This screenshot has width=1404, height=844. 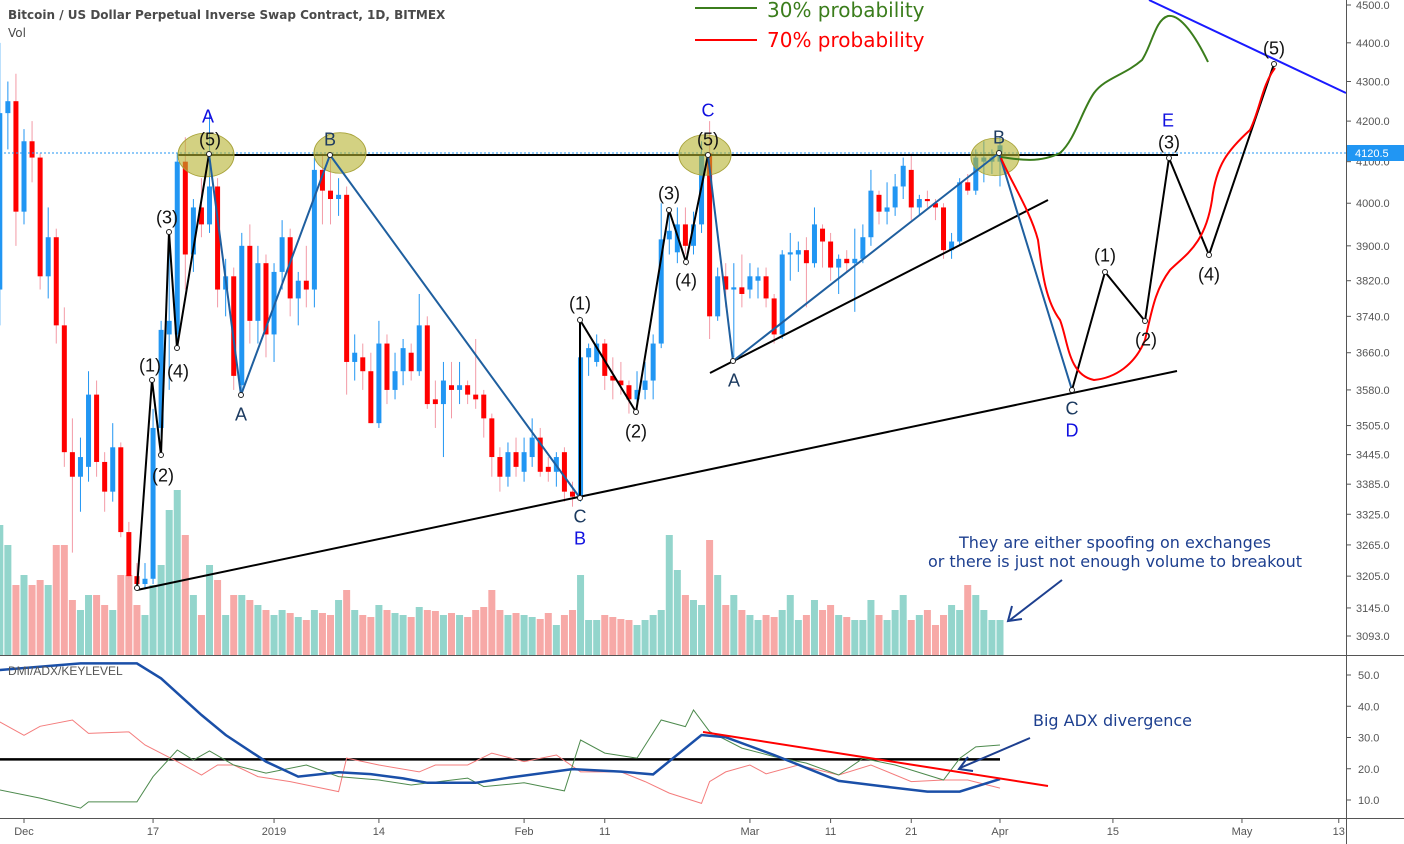 I want to click on indicator-tick-label: 30.0, so click(x=1368, y=739).